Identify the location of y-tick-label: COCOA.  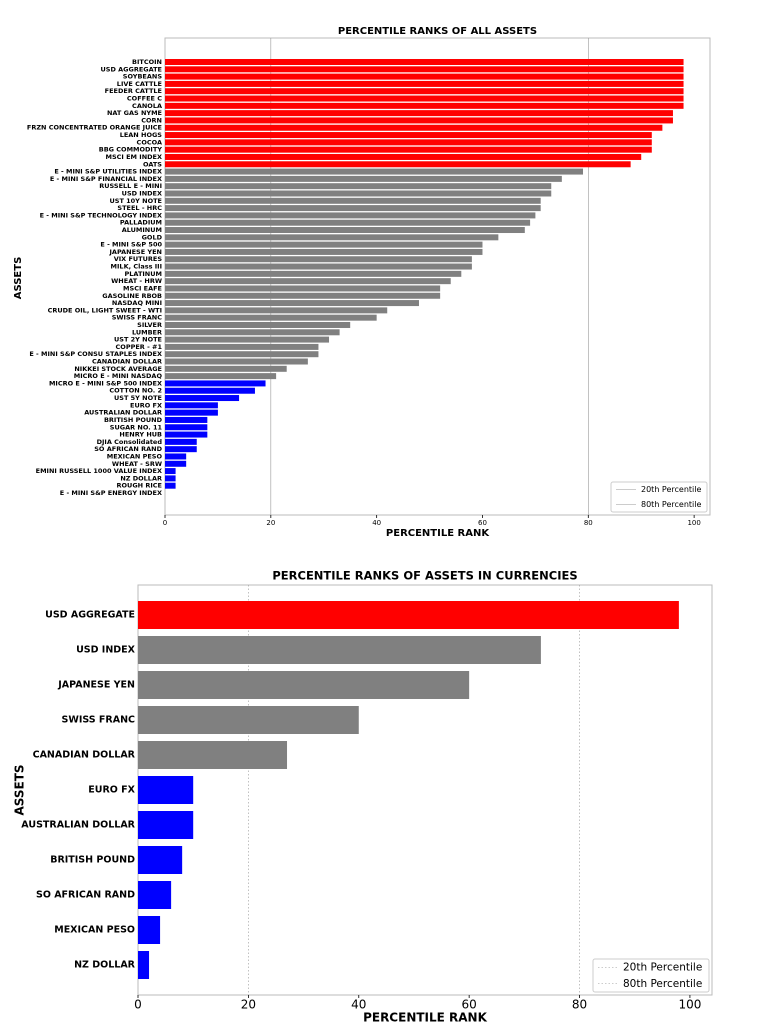
(149, 142).